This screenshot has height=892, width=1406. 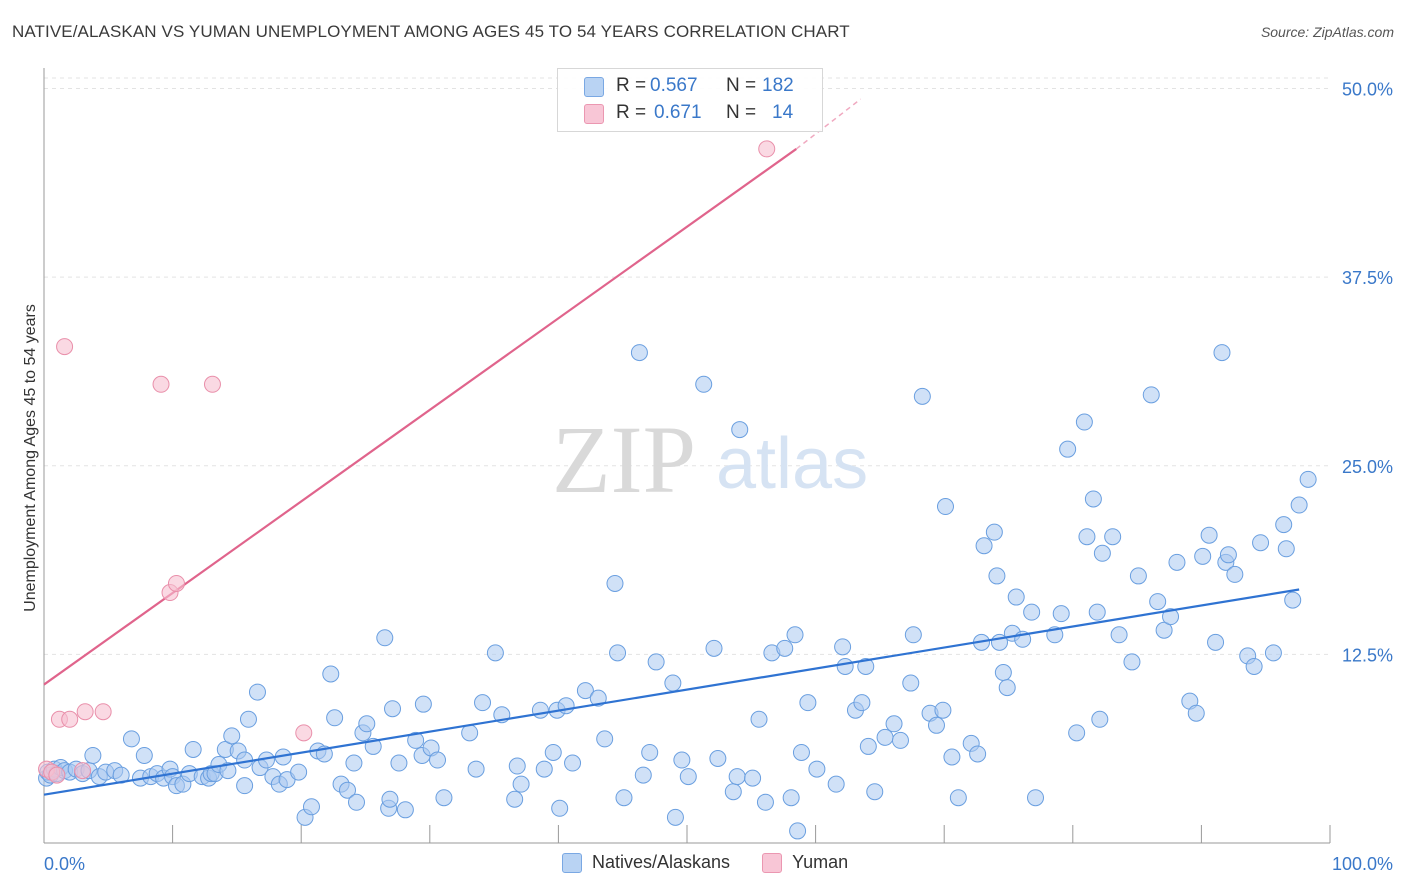 I want to click on legend-swatch-blue, so click(x=572, y=862).